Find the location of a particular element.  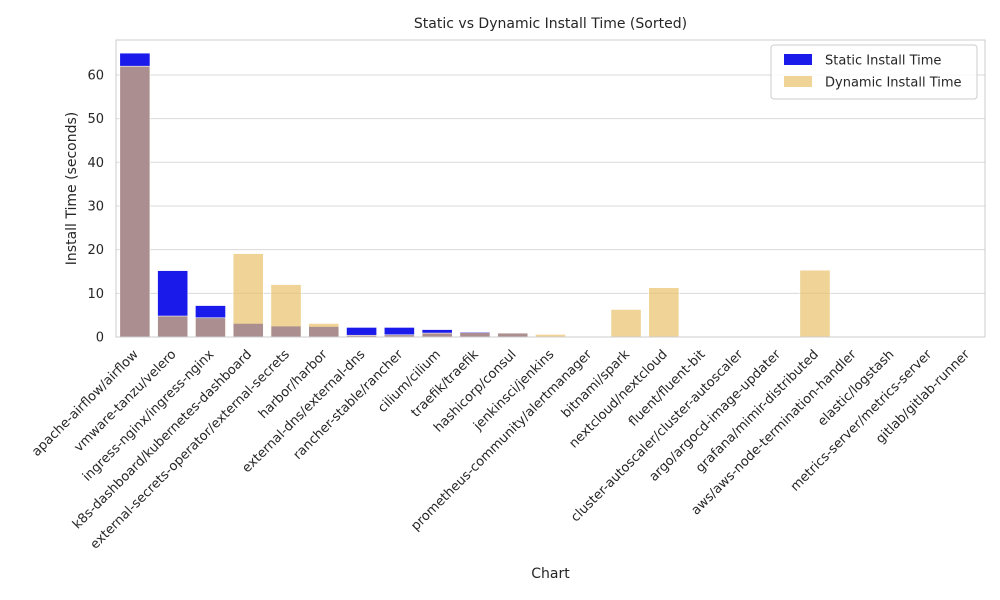

legend-box is located at coordinates (874, 72).